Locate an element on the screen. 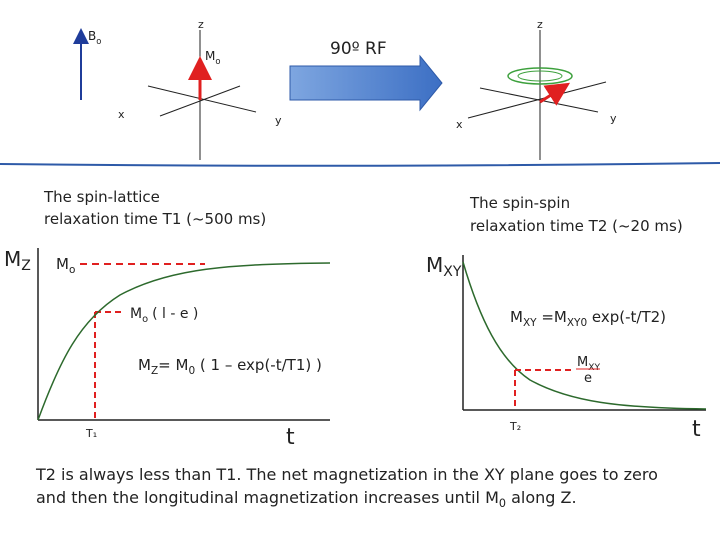 The width and height of the screenshot is (720, 540). eq-sub: XY is located at coordinates (530, 323).